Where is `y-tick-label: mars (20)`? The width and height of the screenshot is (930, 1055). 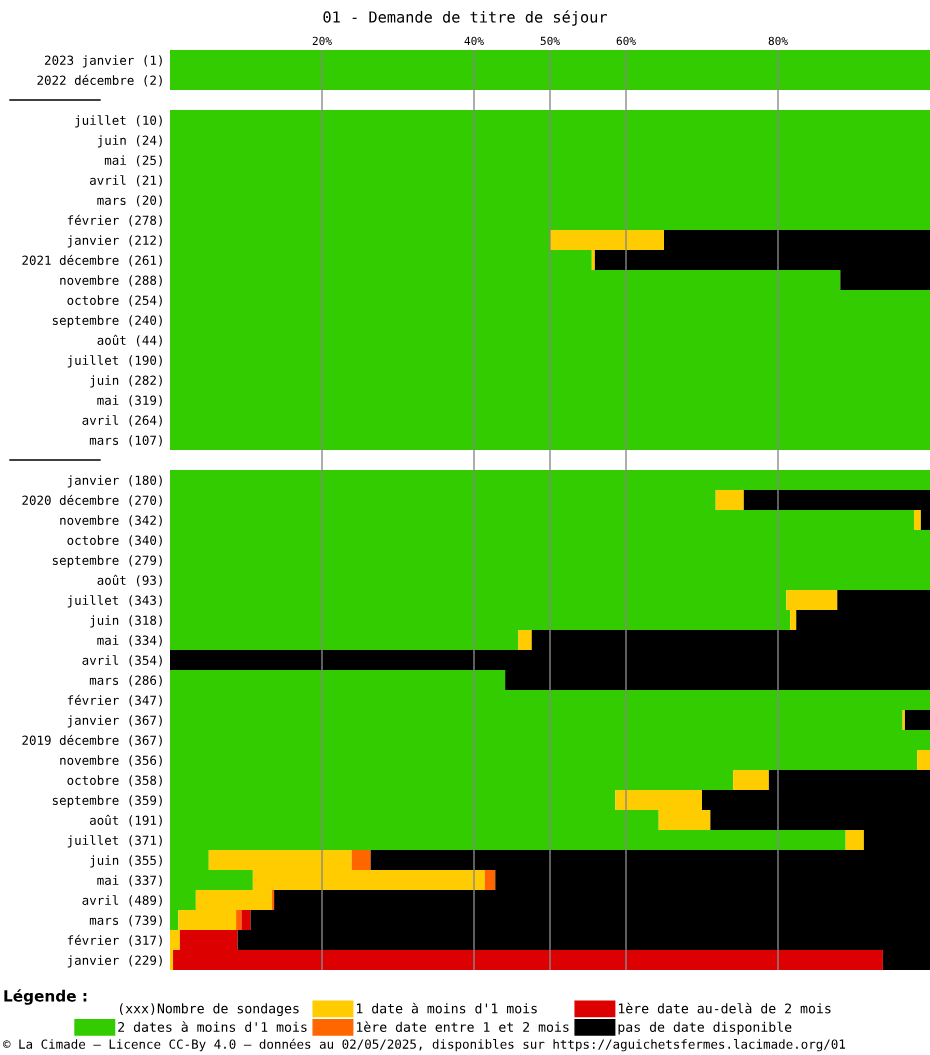 y-tick-label: mars (20) is located at coordinates (129, 201).